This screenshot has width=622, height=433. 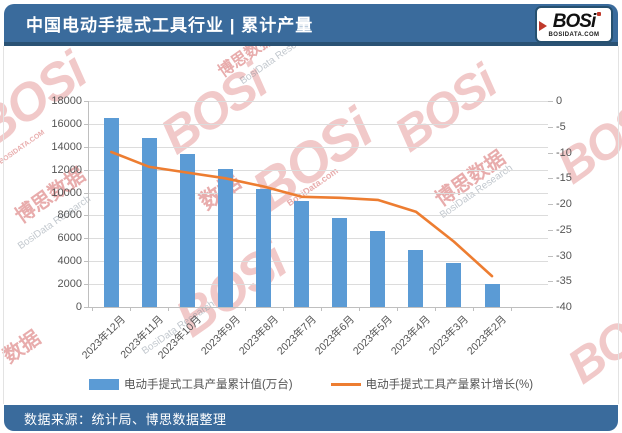 What do you see at coordinates (564, 281) in the screenshot?
I see `y-axis-label-right: -35` at bounding box center [564, 281].